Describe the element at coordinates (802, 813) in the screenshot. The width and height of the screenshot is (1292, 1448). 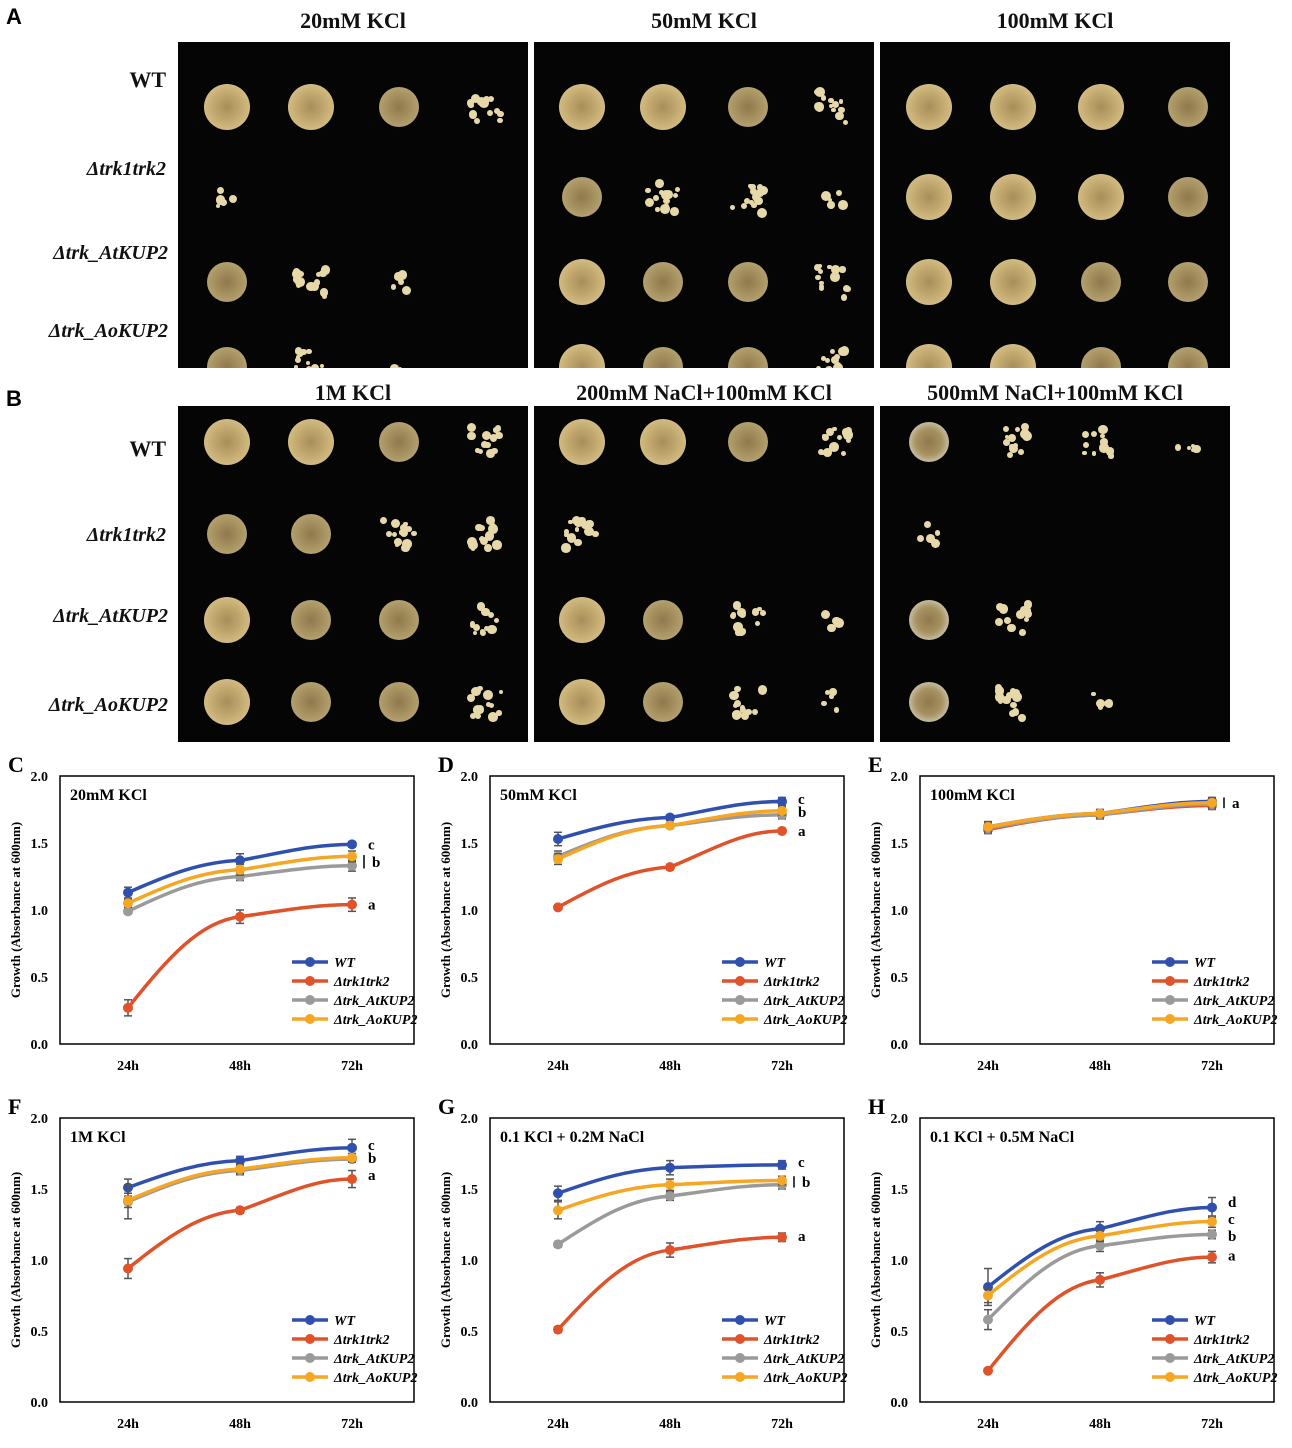
I see `significance-letter: b` at that location.